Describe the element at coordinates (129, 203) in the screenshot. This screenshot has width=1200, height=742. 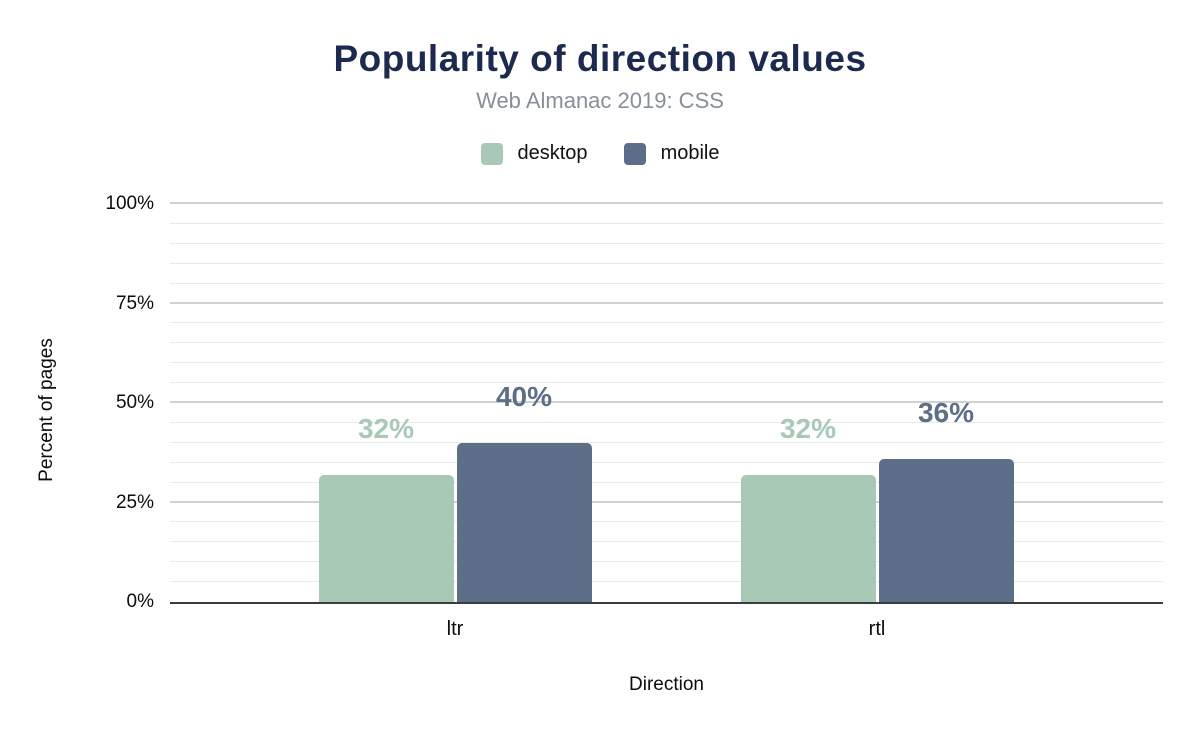
I see `y-tick-label: 100%` at that location.